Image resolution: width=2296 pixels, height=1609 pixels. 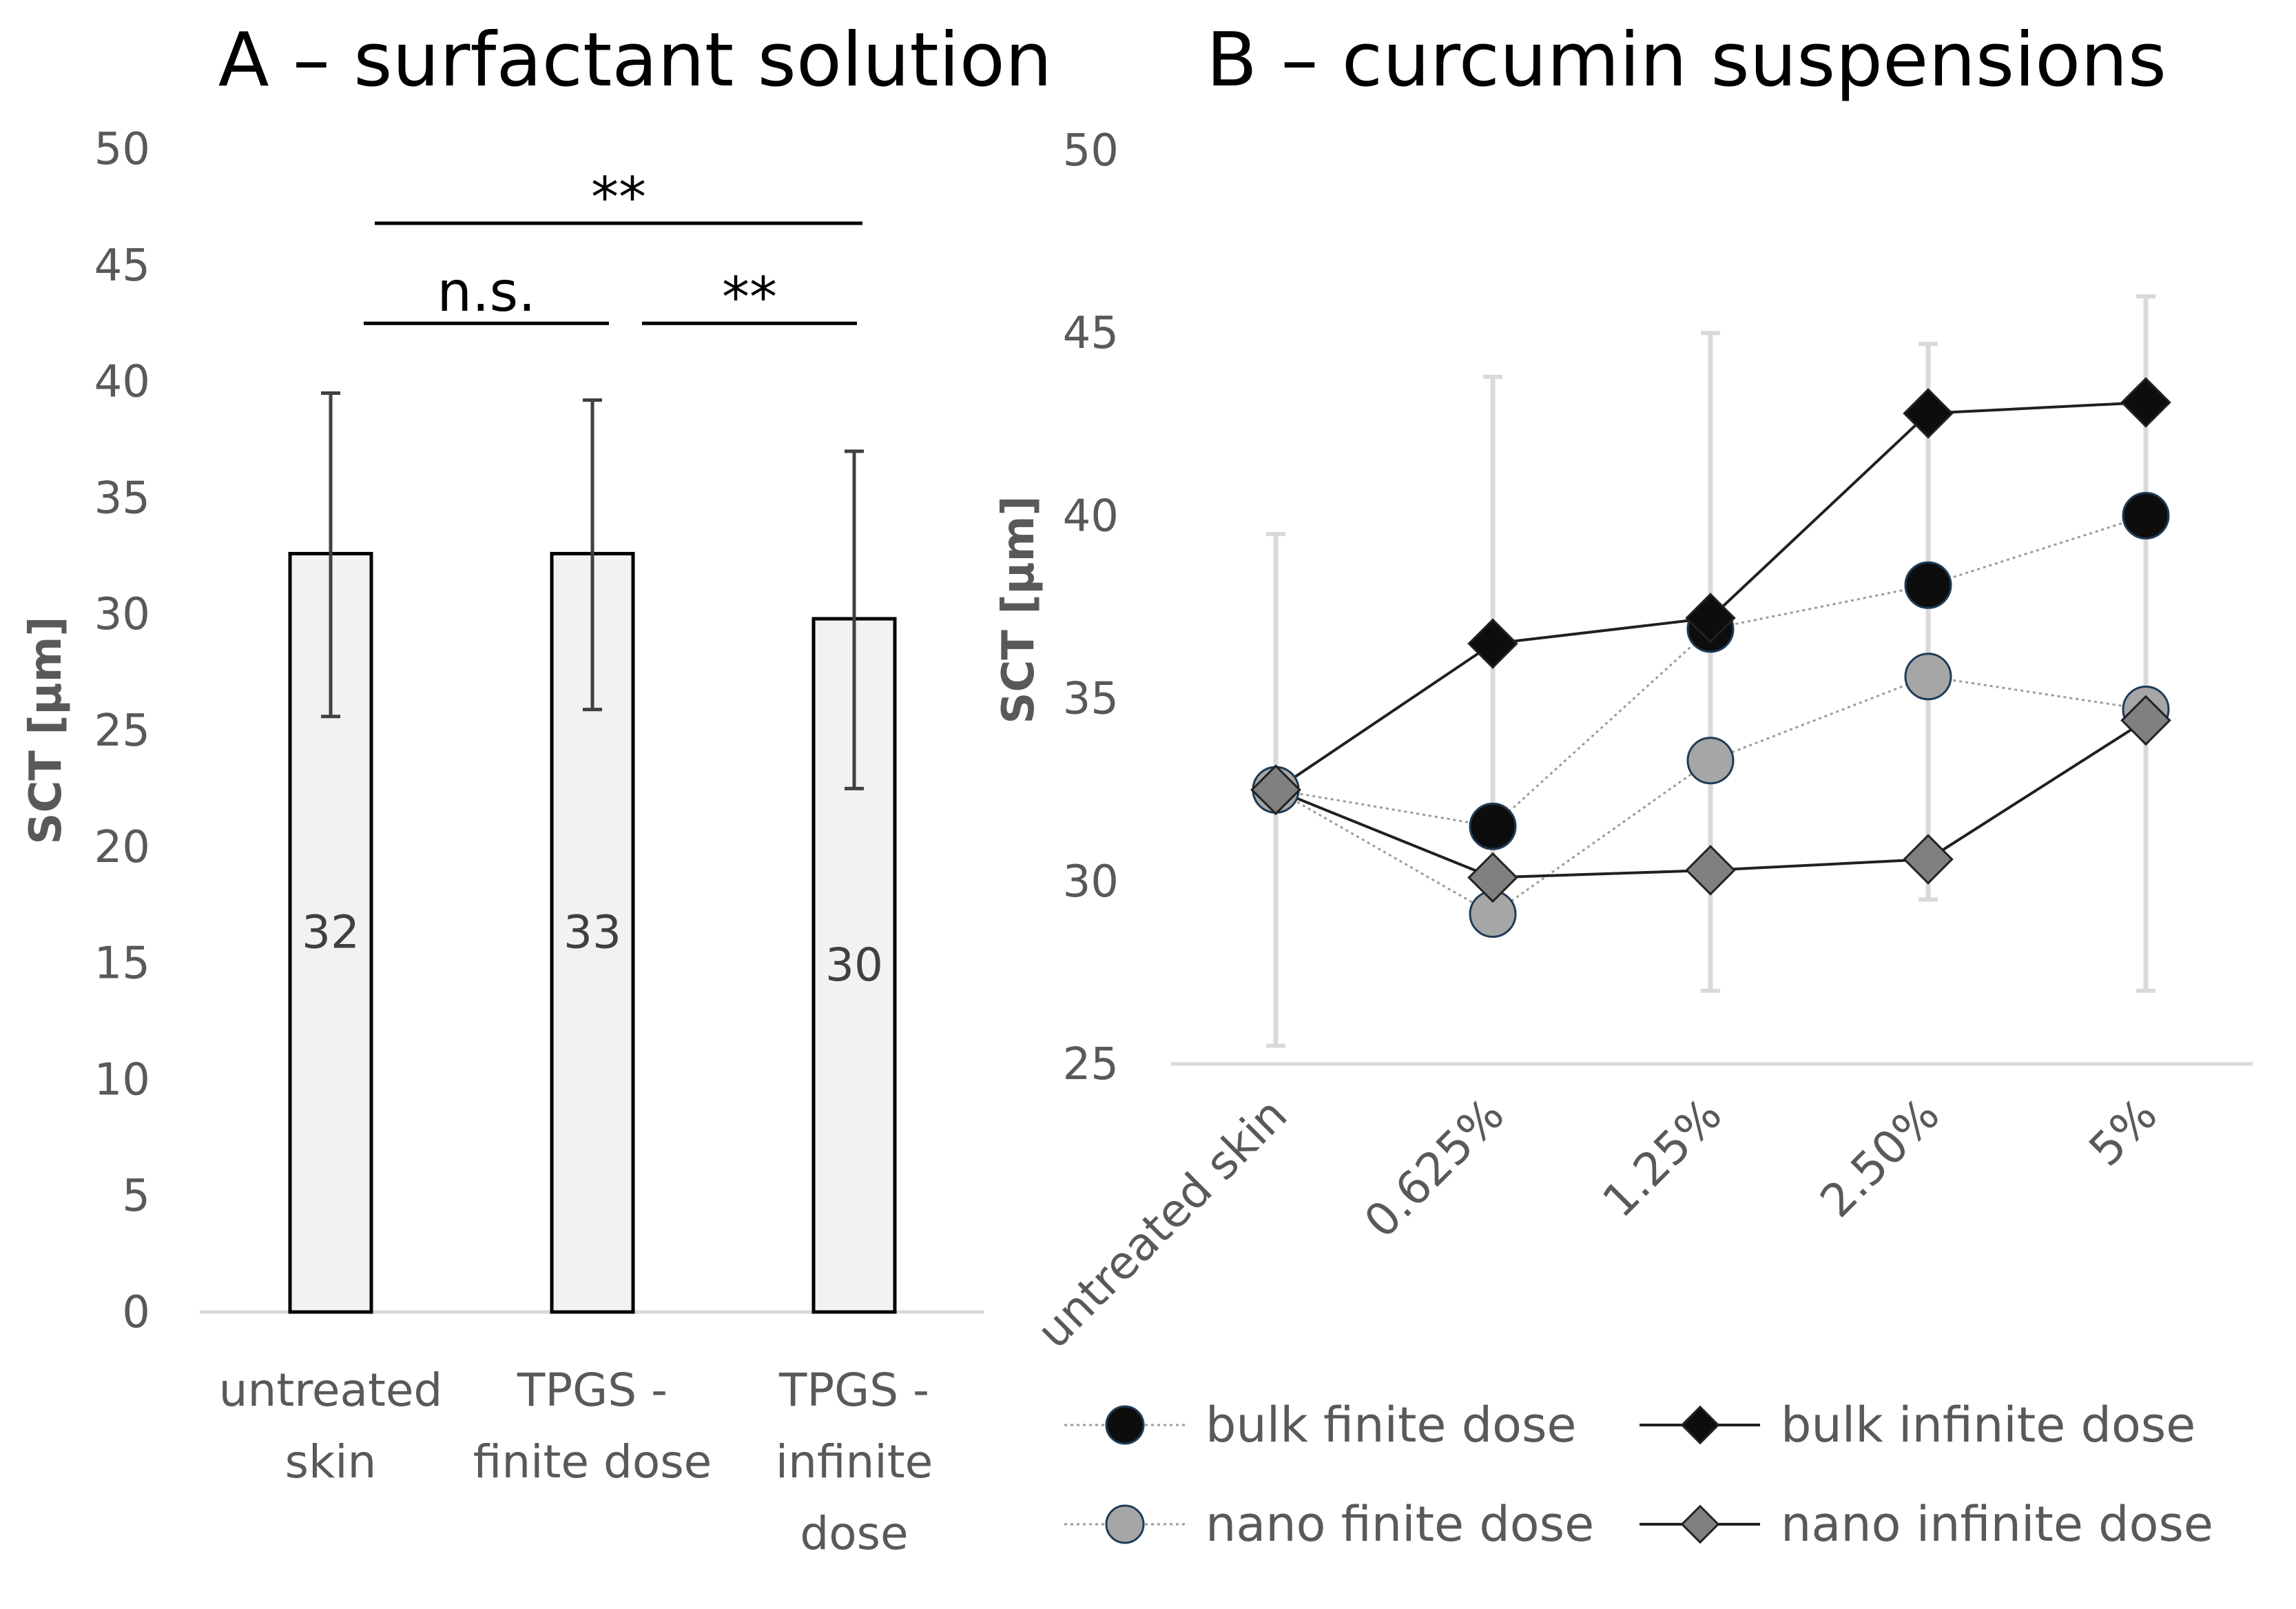 I want to click on panel-a-y-tick-labels: 0 5 10 15 20 25 30 35 40 45 50, so click(x=122, y=731).